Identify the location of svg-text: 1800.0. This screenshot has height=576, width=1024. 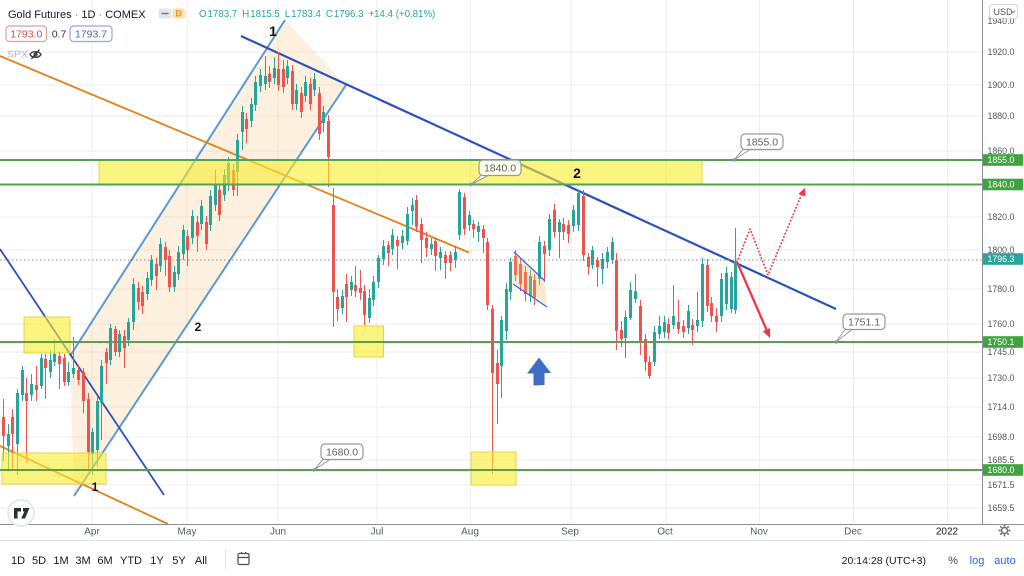
(1001, 250).